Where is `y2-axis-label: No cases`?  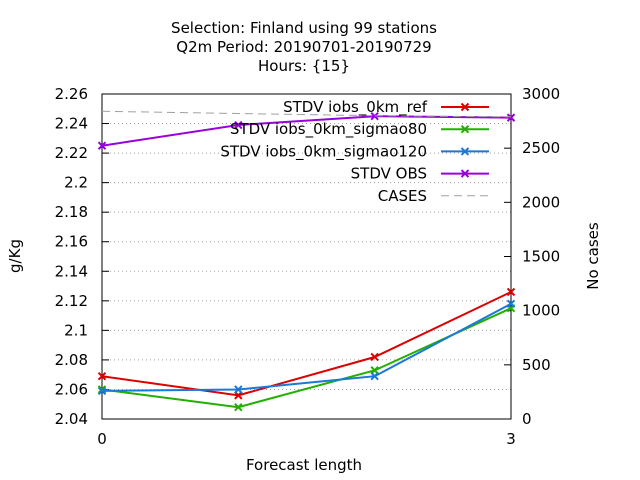
y2-axis-label: No cases is located at coordinates (593, 256).